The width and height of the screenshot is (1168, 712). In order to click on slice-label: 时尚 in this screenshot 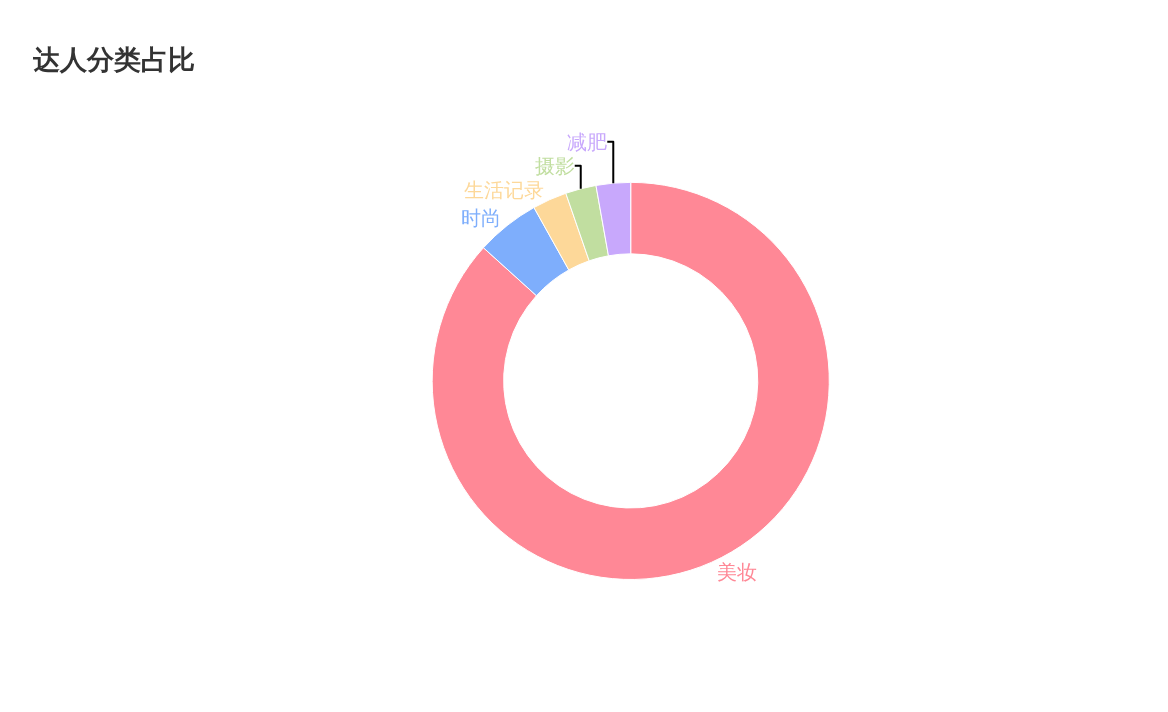, I will do `click(481, 218)`.